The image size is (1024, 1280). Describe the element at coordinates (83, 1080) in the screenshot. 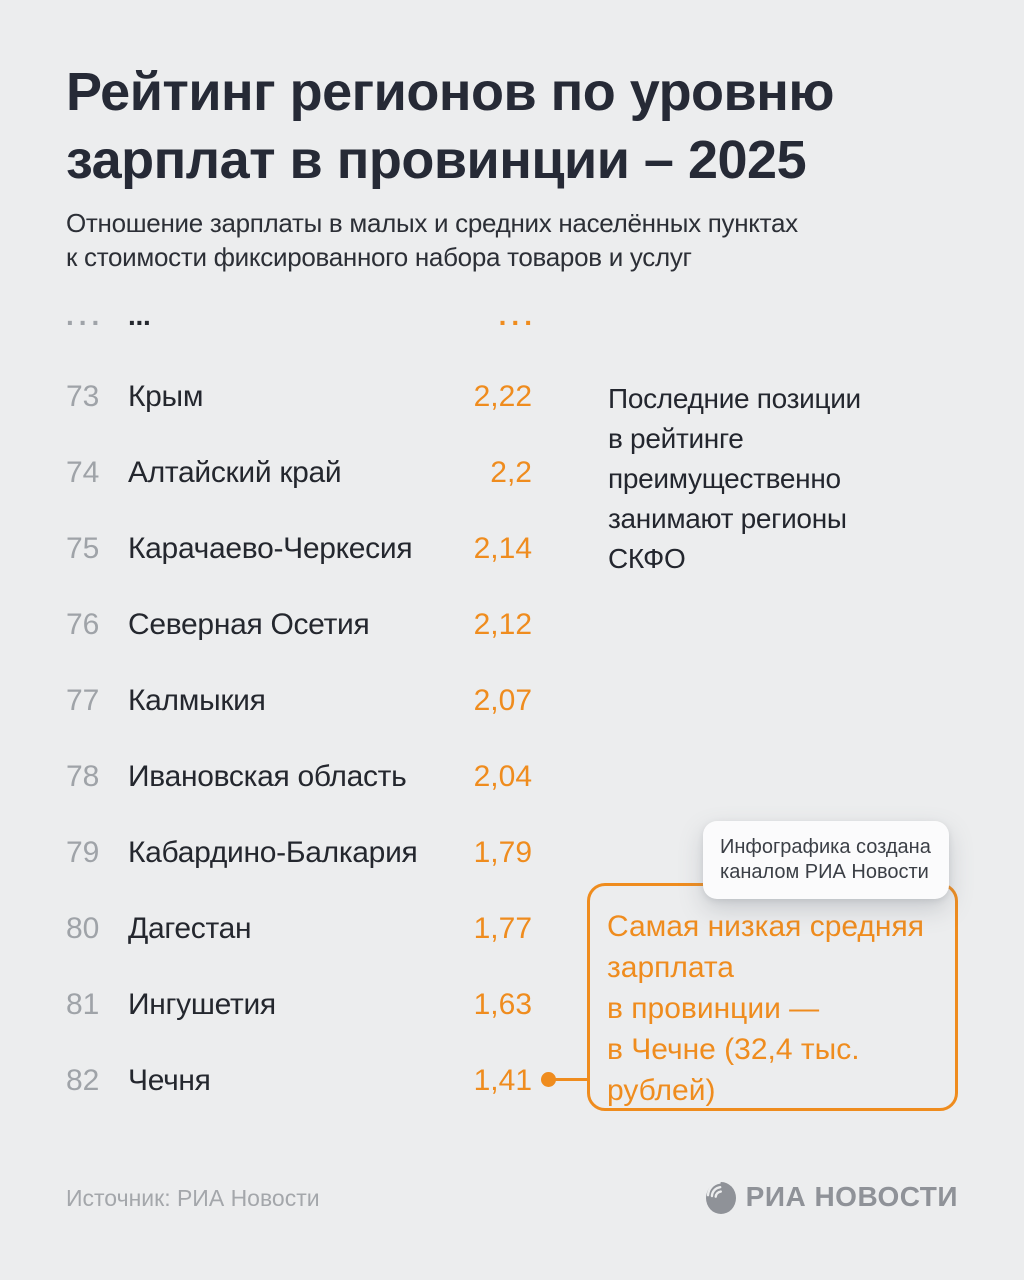

I see `row-rank: 82` at that location.